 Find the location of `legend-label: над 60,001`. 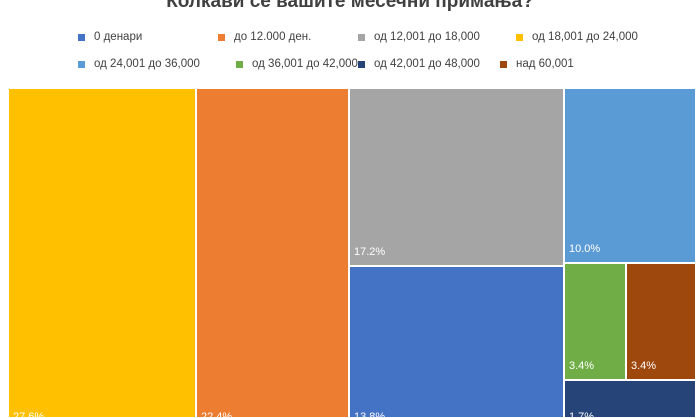

legend-label: над 60,001 is located at coordinates (545, 64).